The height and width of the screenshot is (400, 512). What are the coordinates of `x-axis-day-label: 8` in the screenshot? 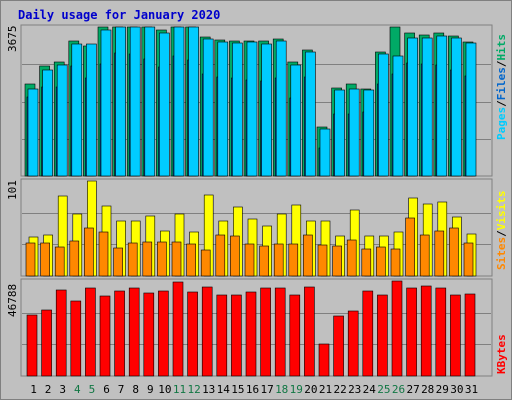 It's located at (135, 389).